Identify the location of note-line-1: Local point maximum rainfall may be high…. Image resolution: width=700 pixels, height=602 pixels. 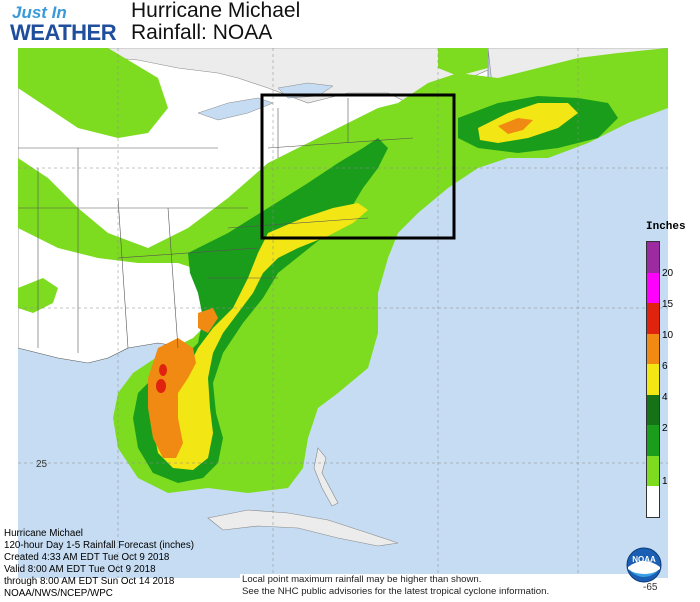
(362, 579).